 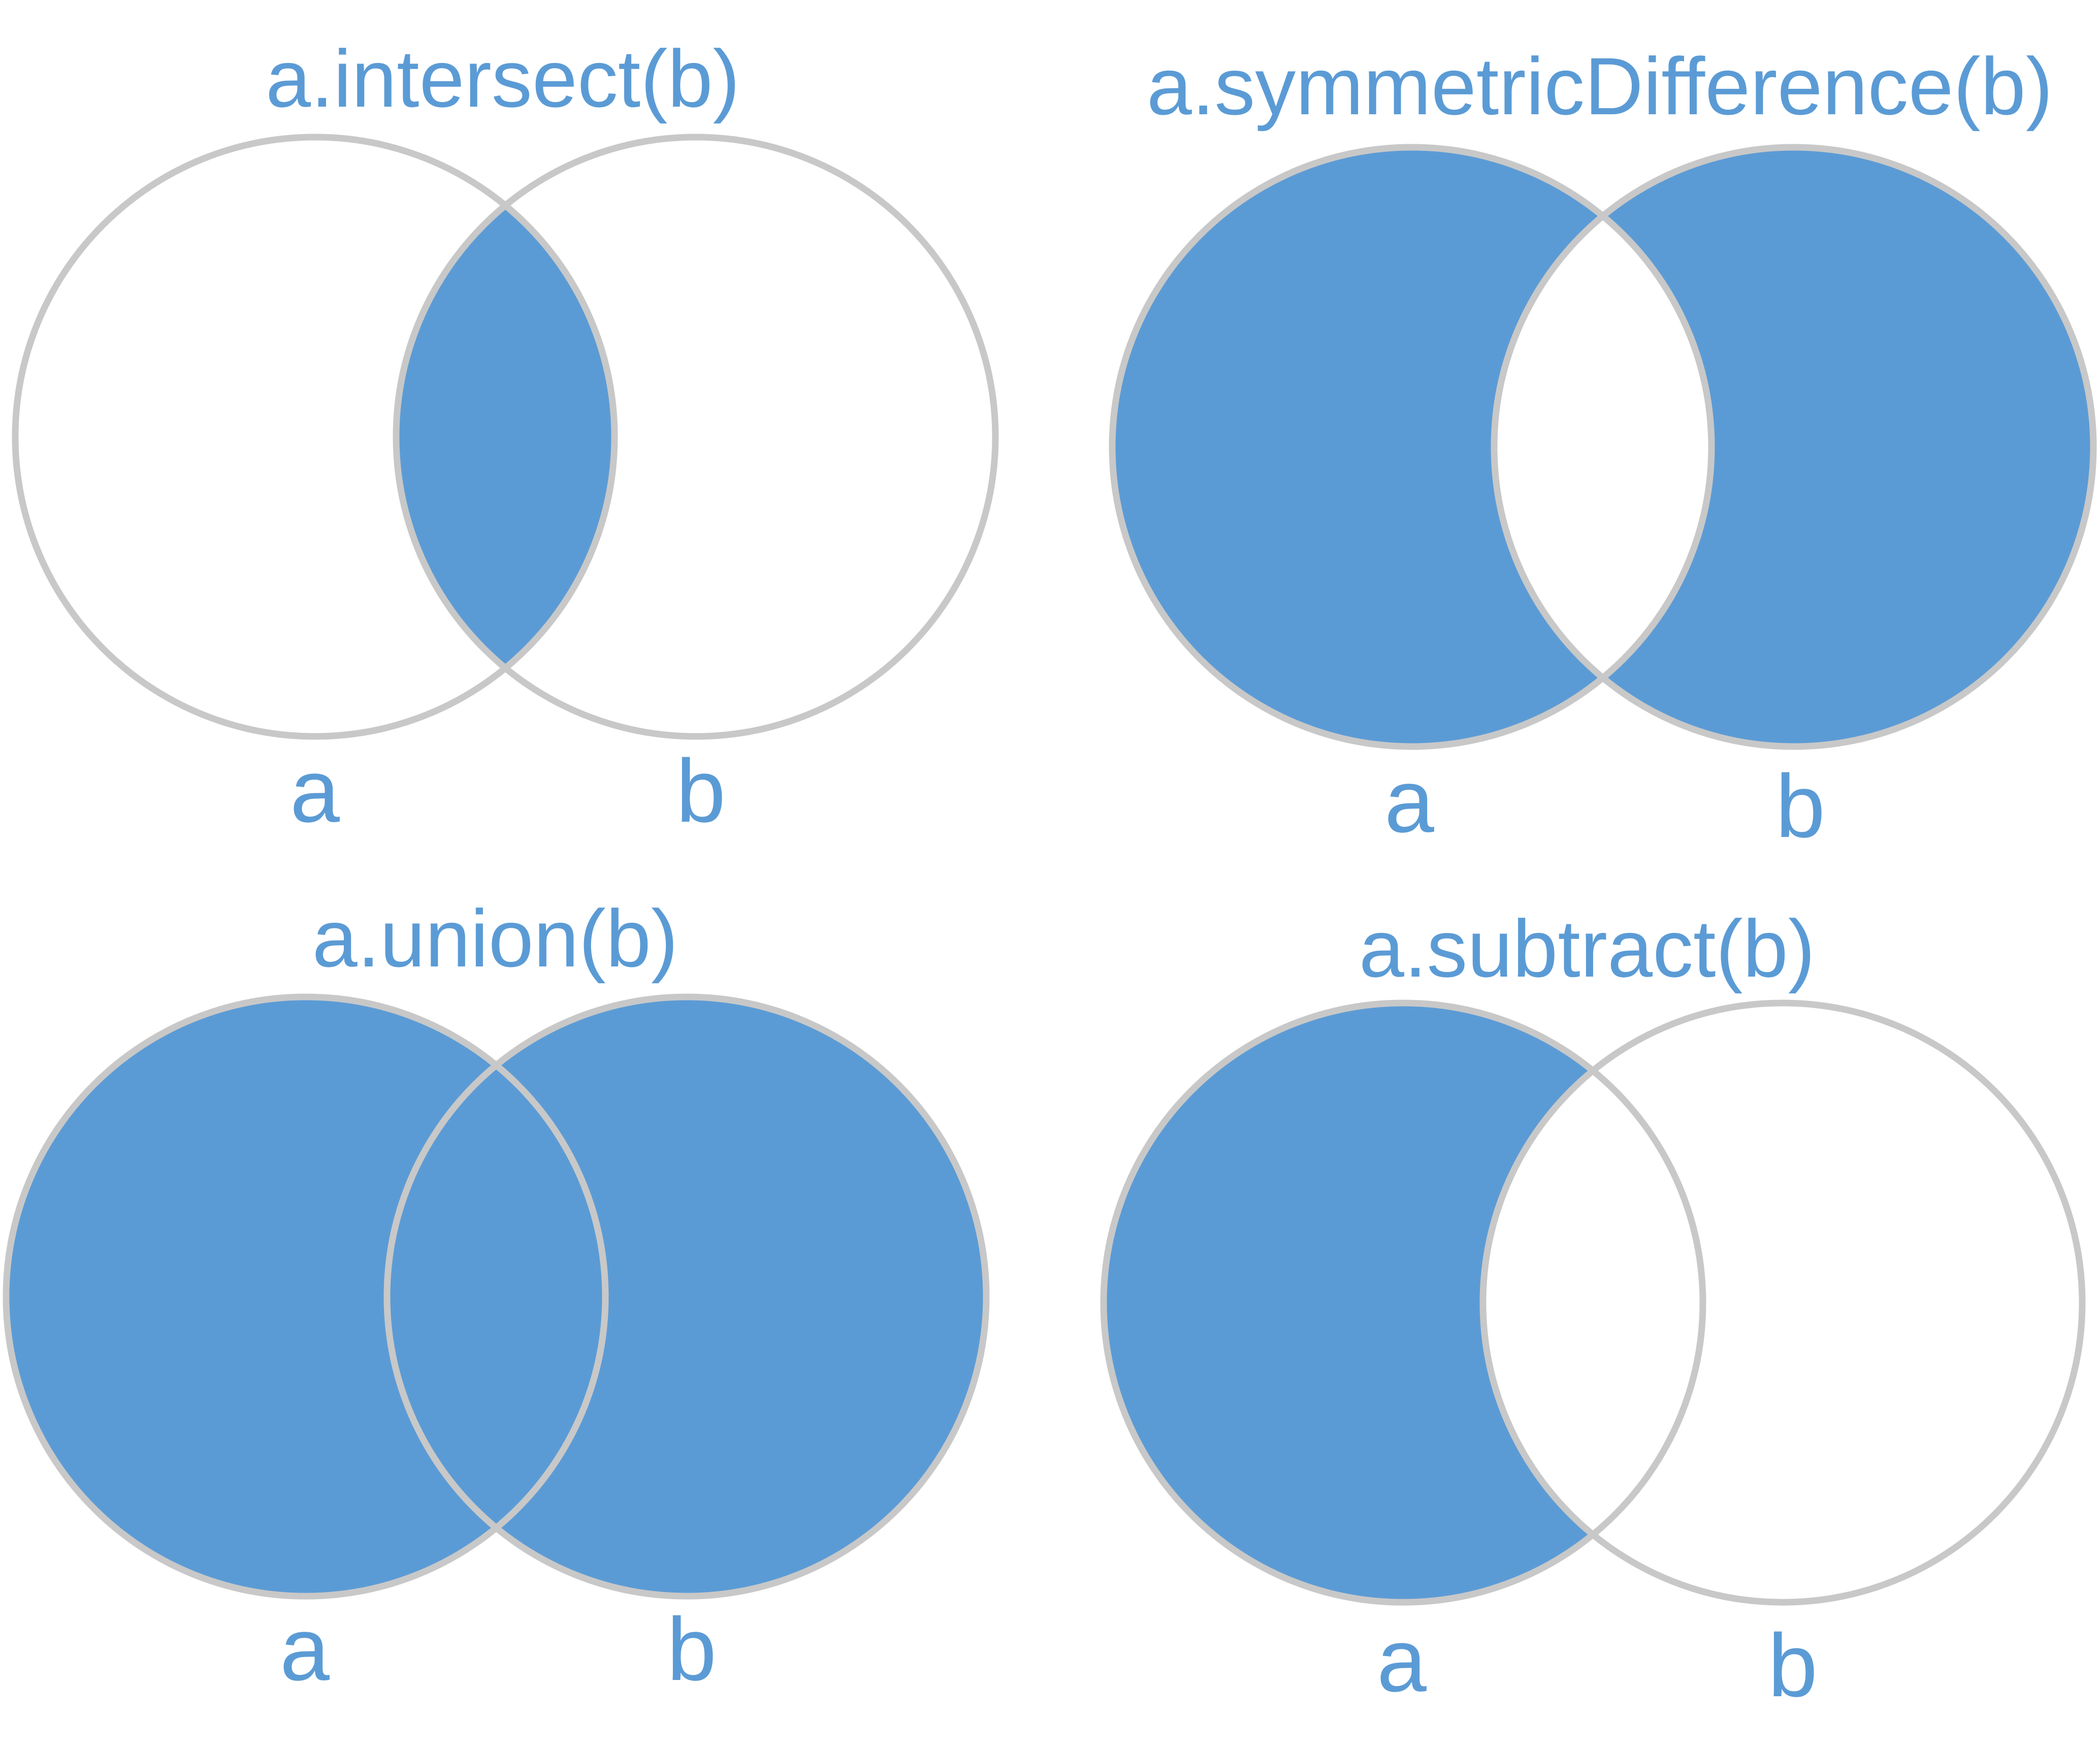 What do you see at coordinates (692, 1650) in the screenshot?
I see `union-label-b: b` at bounding box center [692, 1650].